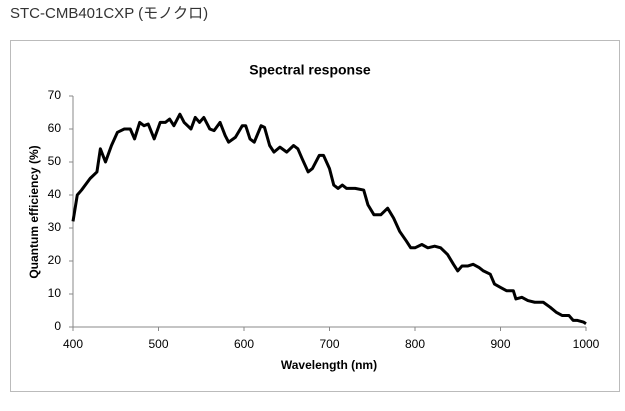 The height and width of the screenshot is (411, 625). I want to click on x-tick-label: 800, so click(415, 344).